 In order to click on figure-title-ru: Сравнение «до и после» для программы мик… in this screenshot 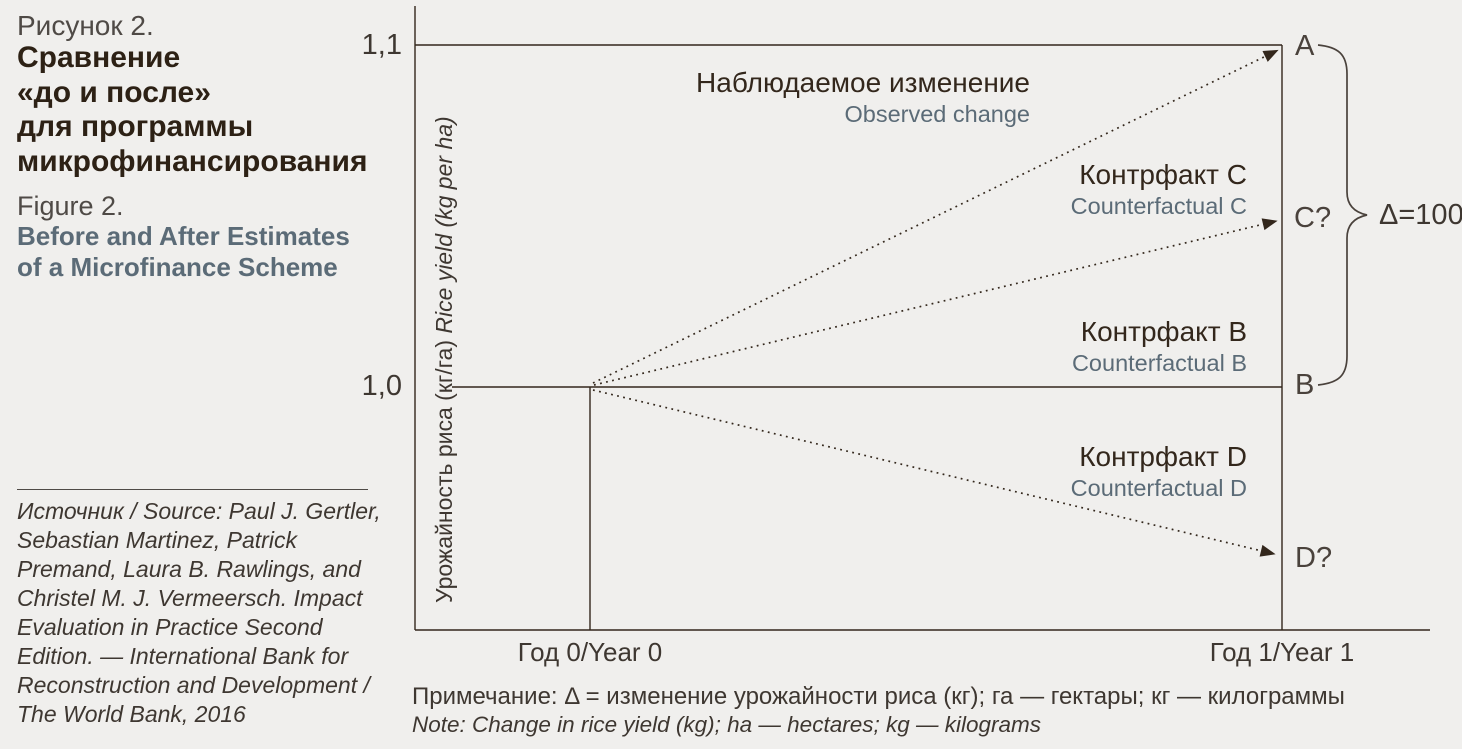, I will do `click(192, 110)`.